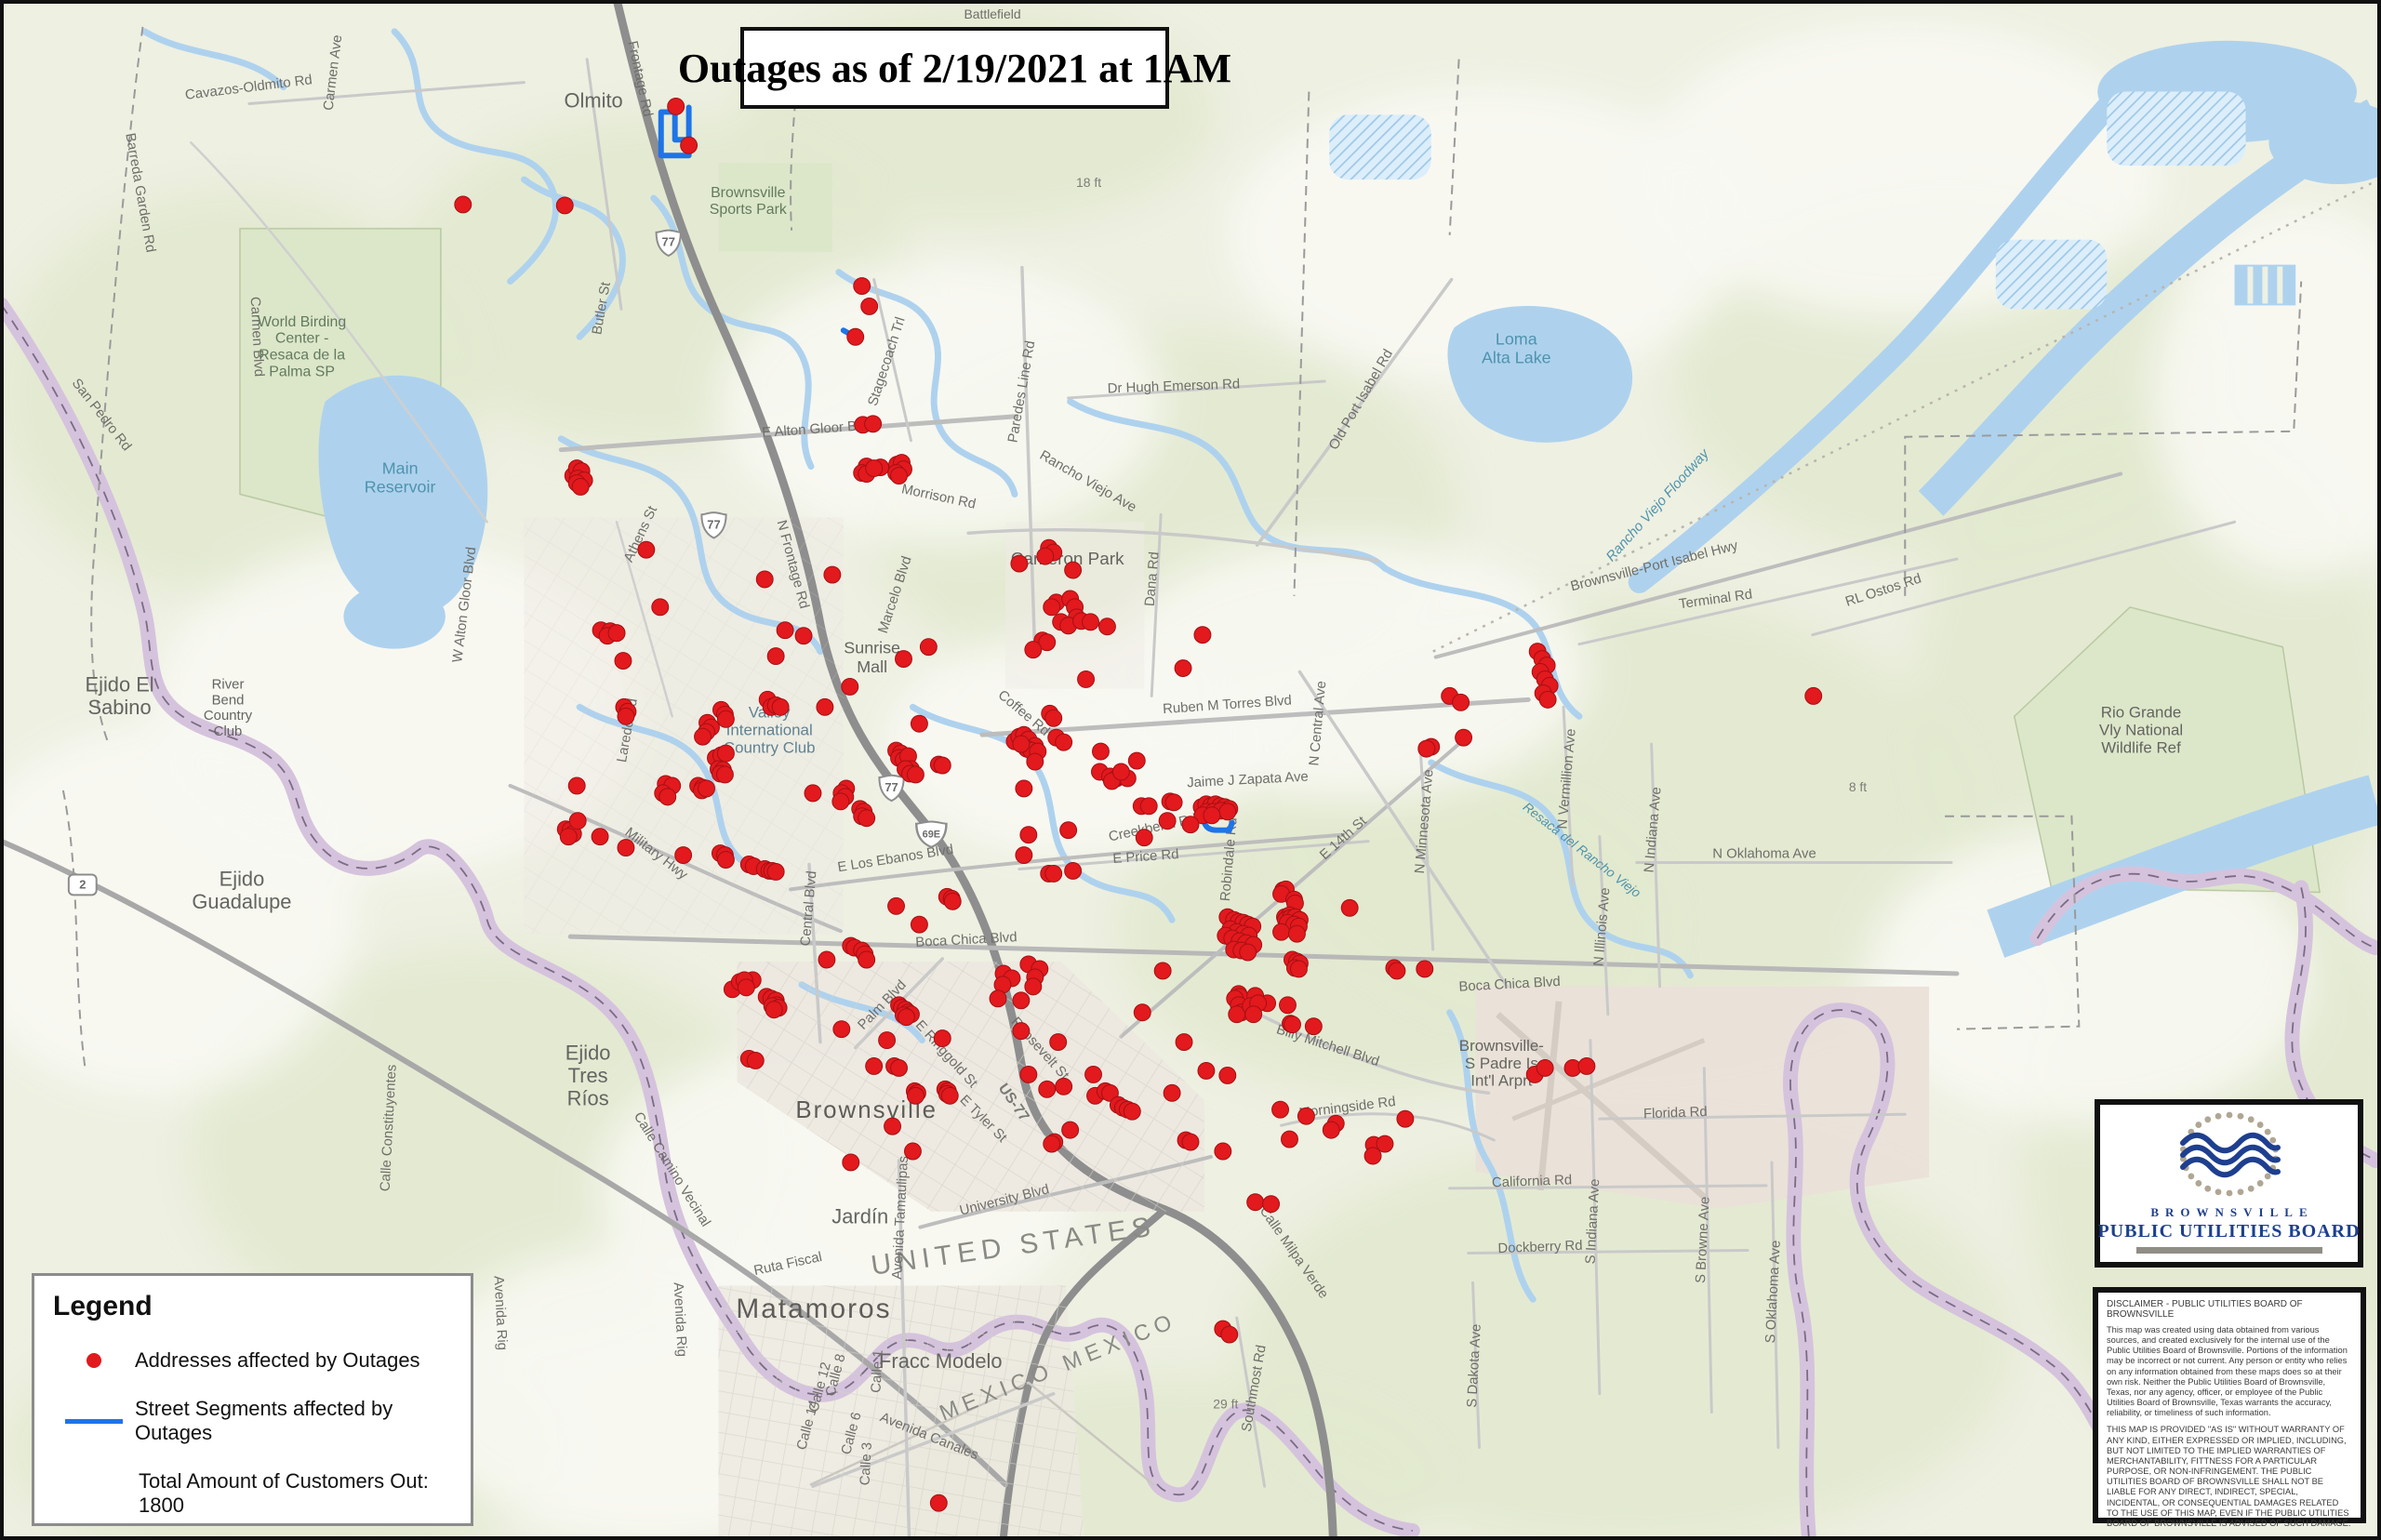 Image resolution: width=2381 pixels, height=1540 pixels. I want to click on svg-text: Calle 1, so click(877, 1371).